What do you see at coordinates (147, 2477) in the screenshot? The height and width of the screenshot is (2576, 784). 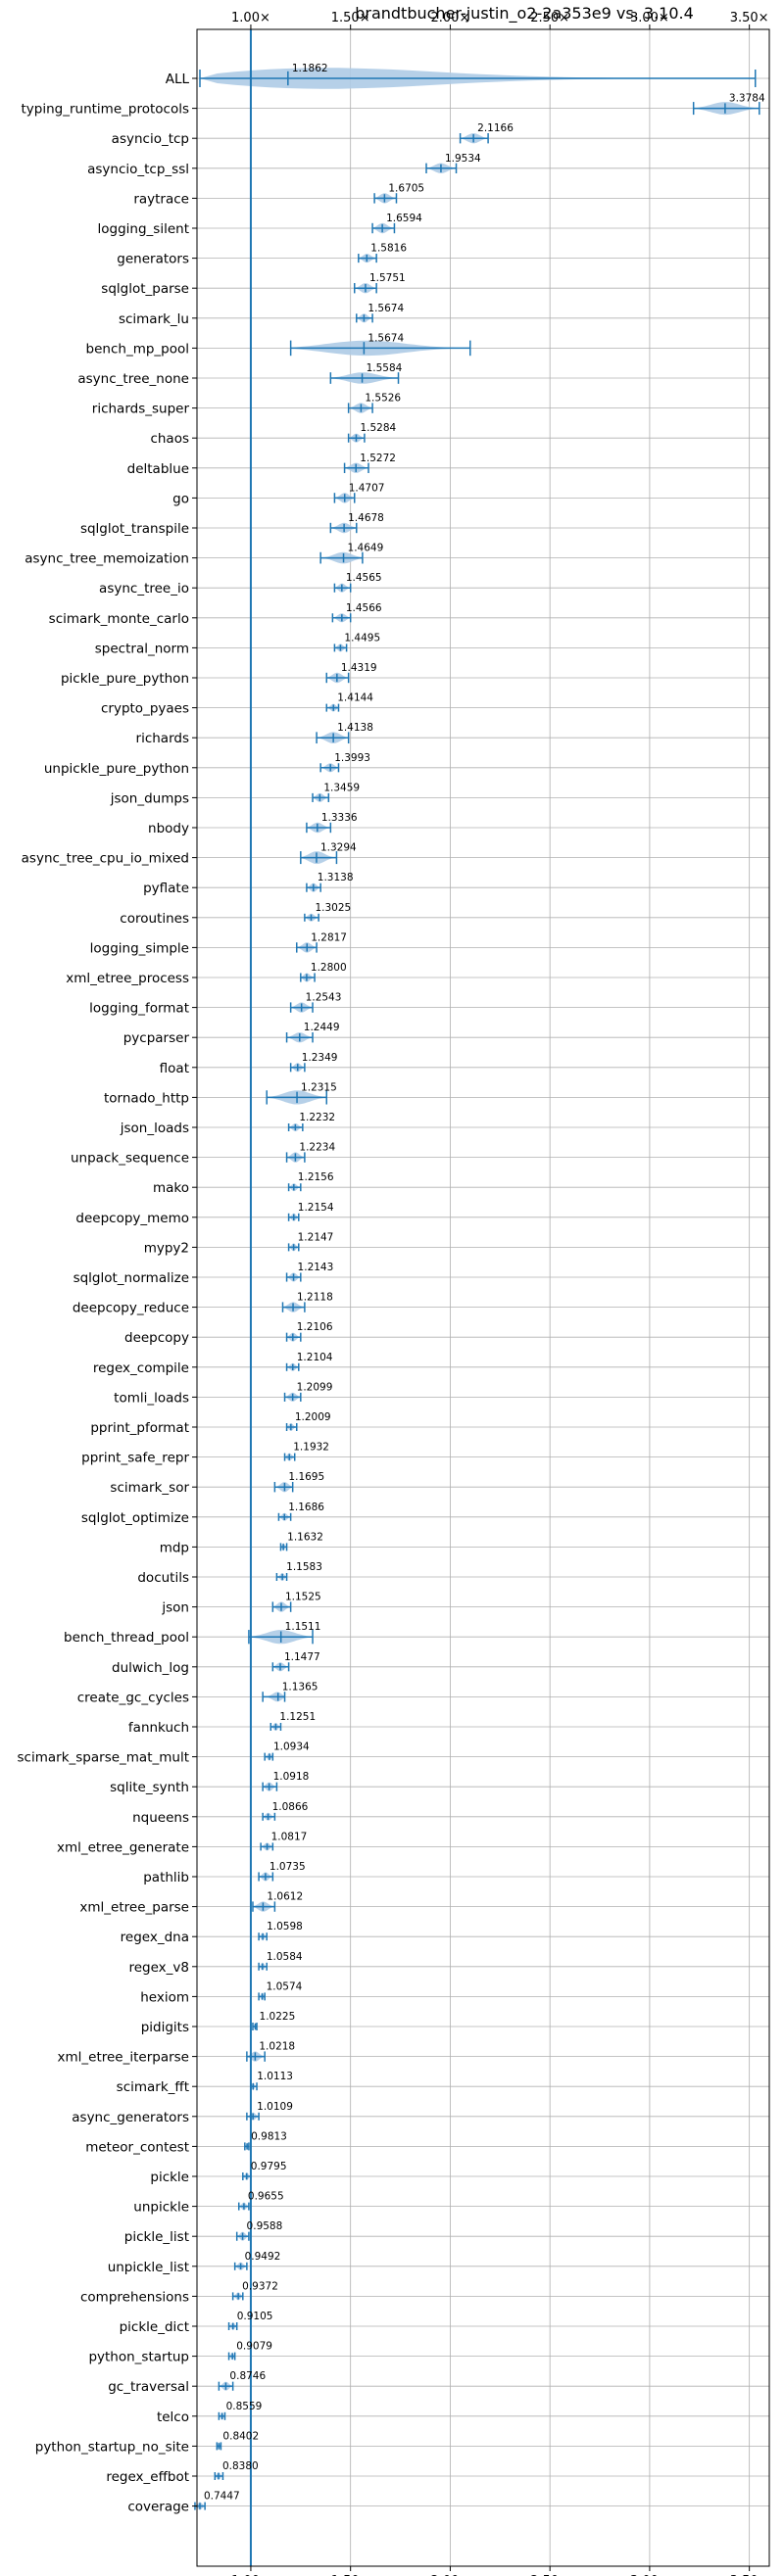 I see `y-tick-label: regex_effbot` at bounding box center [147, 2477].